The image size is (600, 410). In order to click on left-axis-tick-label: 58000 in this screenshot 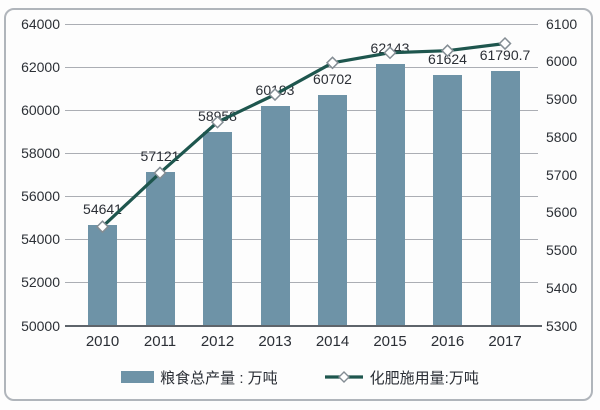, I will do `click(40, 152)`.